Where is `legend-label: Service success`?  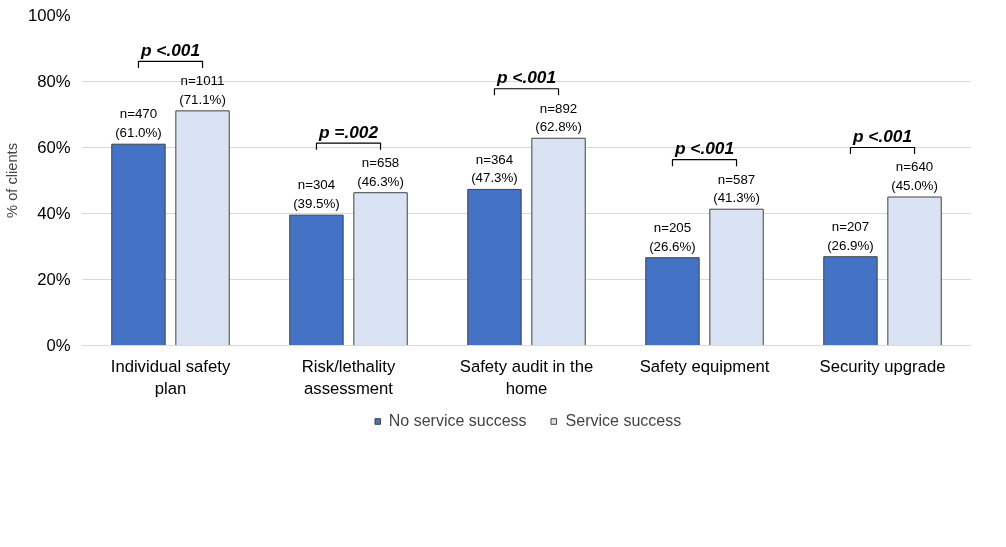
legend-label: Service success is located at coordinates (623, 421).